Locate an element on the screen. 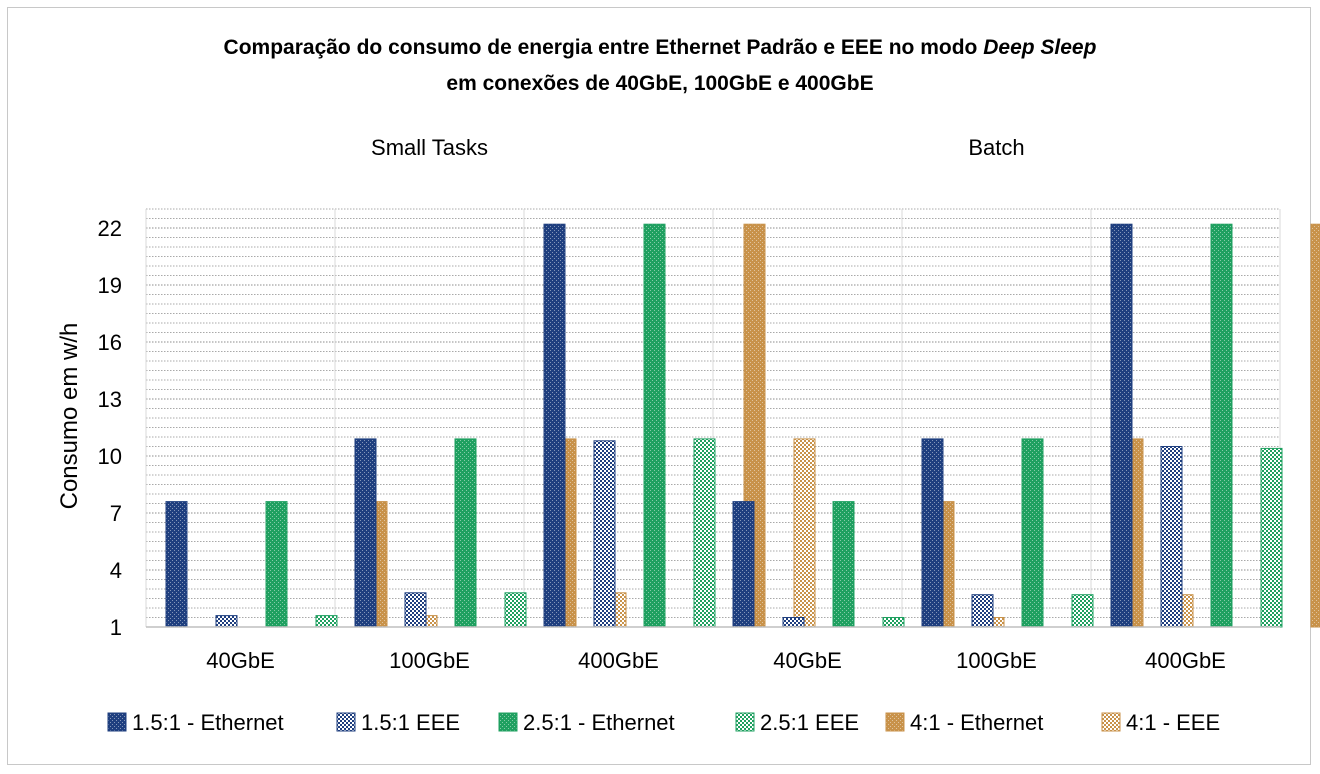  bar-1-5-1-eee-400gbe-g0 is located at coordinates (604, 534).